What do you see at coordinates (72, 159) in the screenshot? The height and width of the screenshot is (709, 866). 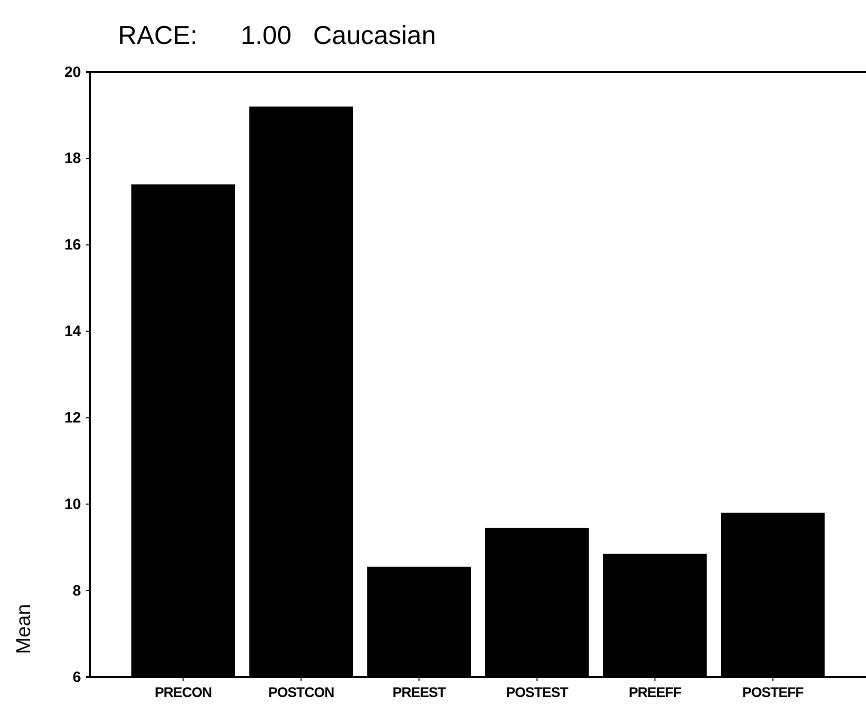 I see `y-tick-label: 18` at bounding box center [72, 159].